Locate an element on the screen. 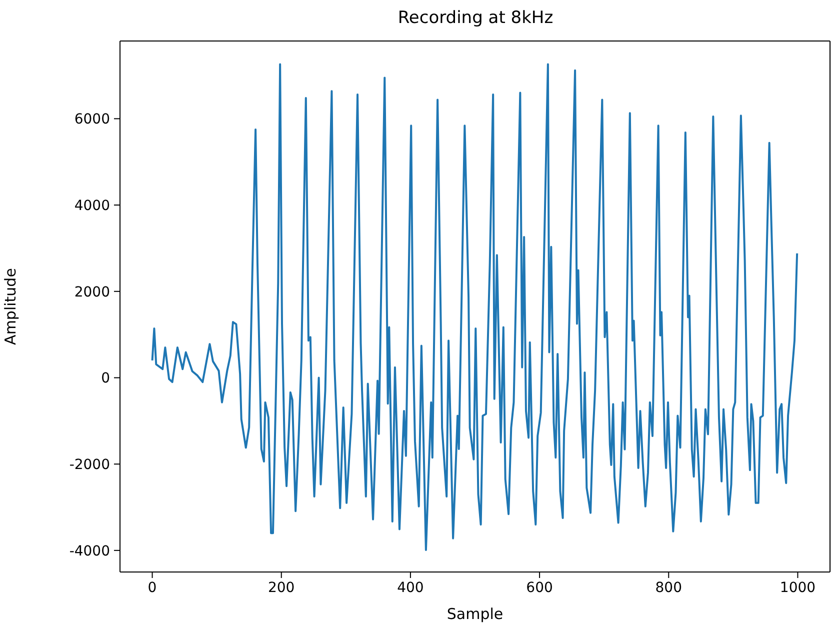  x-tick-label: 800 is located at coordinates (668, 588).